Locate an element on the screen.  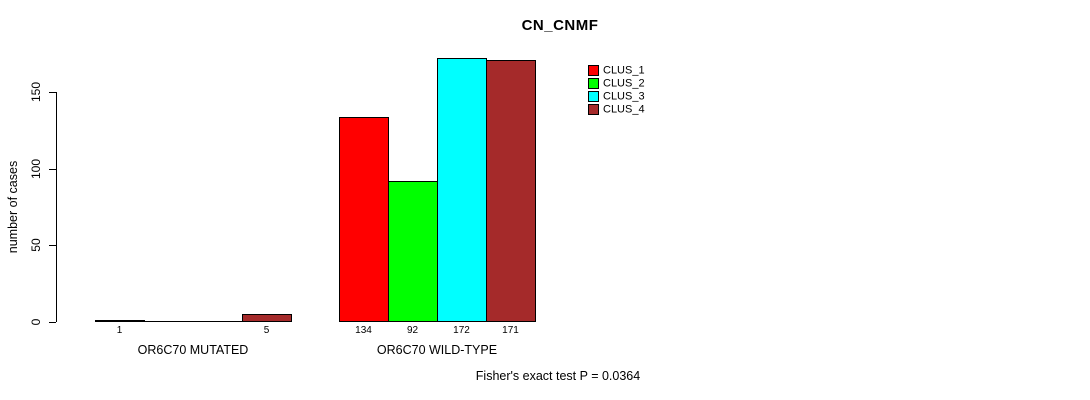
legend-item-clus_4: CLUS_4 is located at coordinates (616, 109).